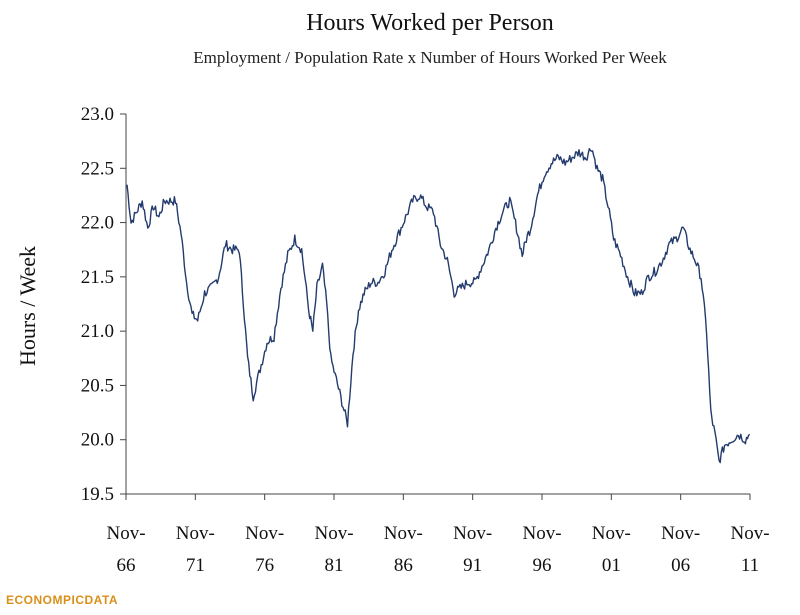 The width and height of the screenshot is (800, 615). Describe the element at coordinates (472, 565) in the screenshot. I see `x-tick-label-line2: 91` at that location.